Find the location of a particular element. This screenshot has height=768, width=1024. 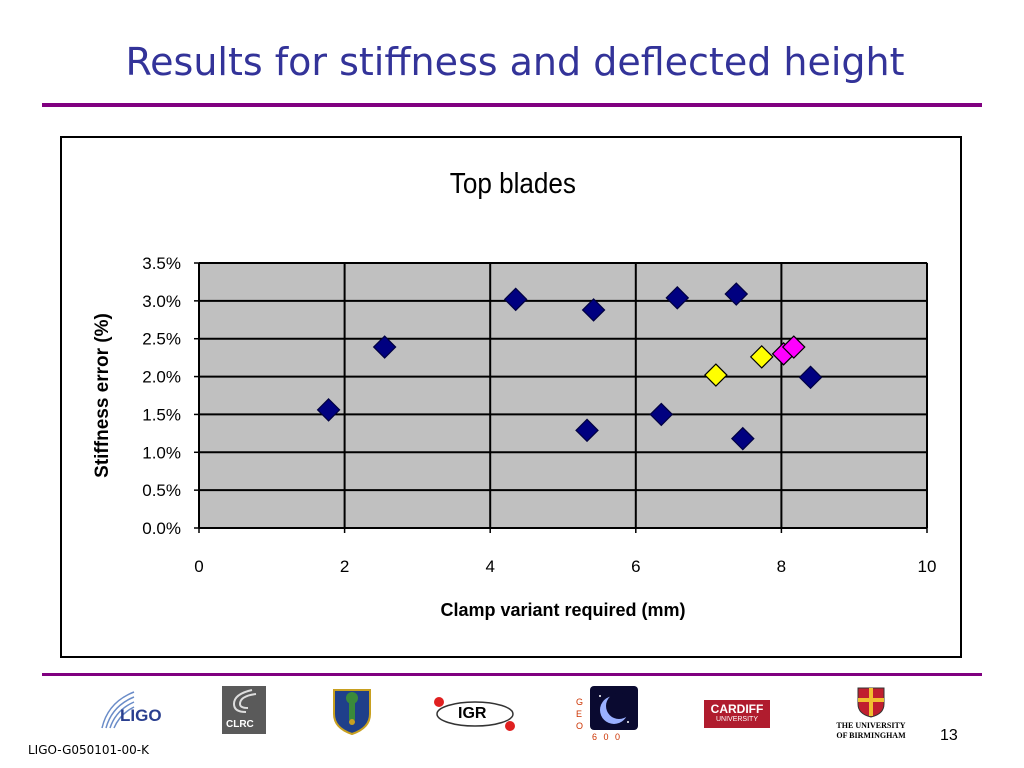

cardiff-university: UNIVERSITY is located at coordinates (736, 719).